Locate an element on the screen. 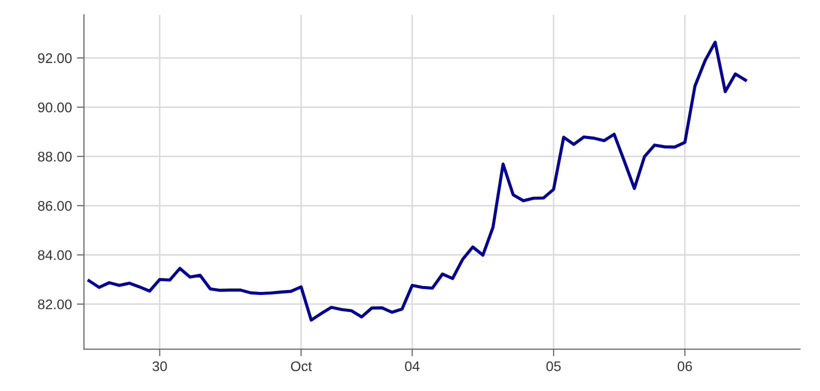 This screenshot has width=820, height=391. x-tick-label: Oct is located at coordinates (301, 366).